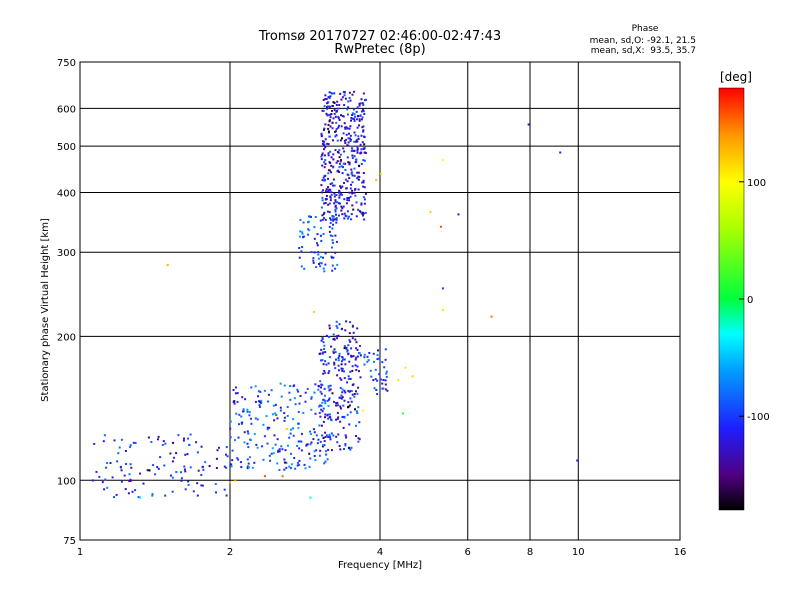 The image size is (800, 600). I want to click on x-tick-label: 16, so click(680, 552).